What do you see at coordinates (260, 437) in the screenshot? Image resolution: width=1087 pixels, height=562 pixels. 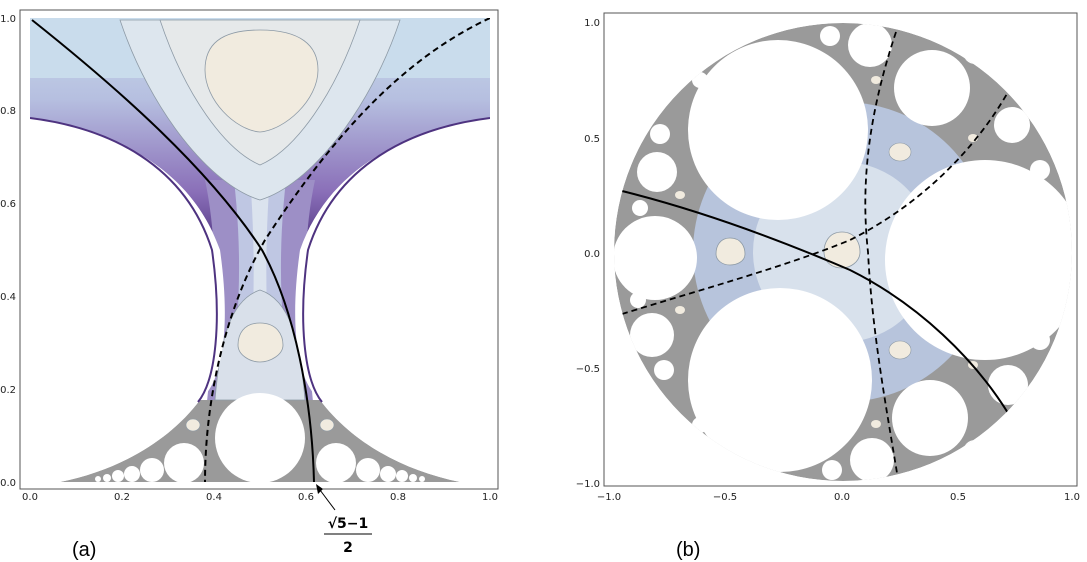 I see `hole-large` at bounding box center [260, 437].